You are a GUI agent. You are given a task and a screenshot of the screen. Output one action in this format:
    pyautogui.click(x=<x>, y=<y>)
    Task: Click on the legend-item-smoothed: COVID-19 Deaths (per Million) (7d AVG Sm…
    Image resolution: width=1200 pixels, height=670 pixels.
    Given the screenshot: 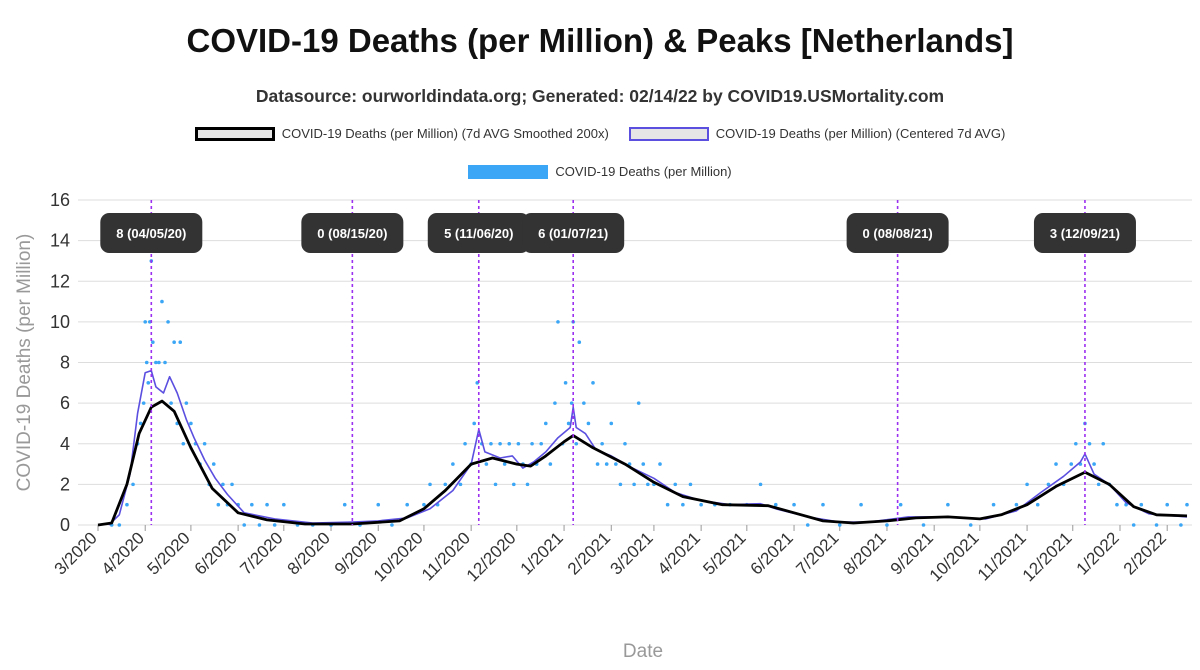 What is the action you would take?
    pyautogui.click(x=401, y=133)
    